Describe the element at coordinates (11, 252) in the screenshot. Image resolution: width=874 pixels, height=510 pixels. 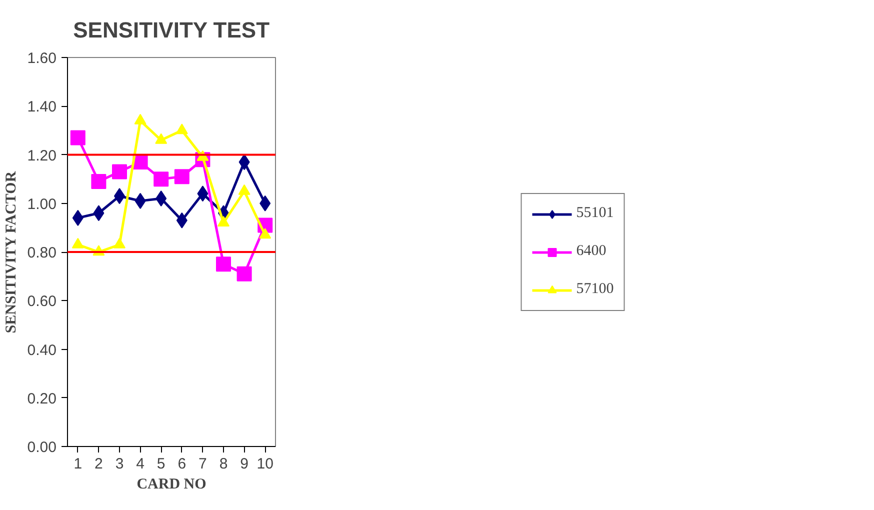
I see `y-axis-title: SENSITIVITY FACTOR` at that location.